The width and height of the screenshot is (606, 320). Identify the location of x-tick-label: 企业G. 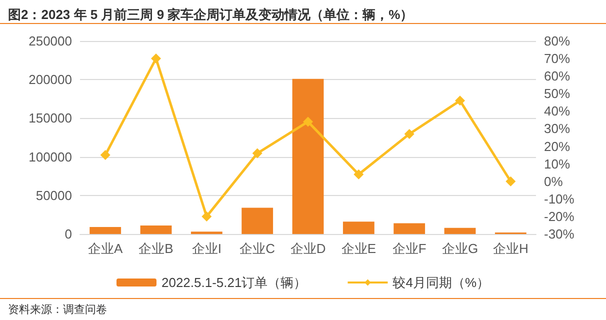
(460, 248).